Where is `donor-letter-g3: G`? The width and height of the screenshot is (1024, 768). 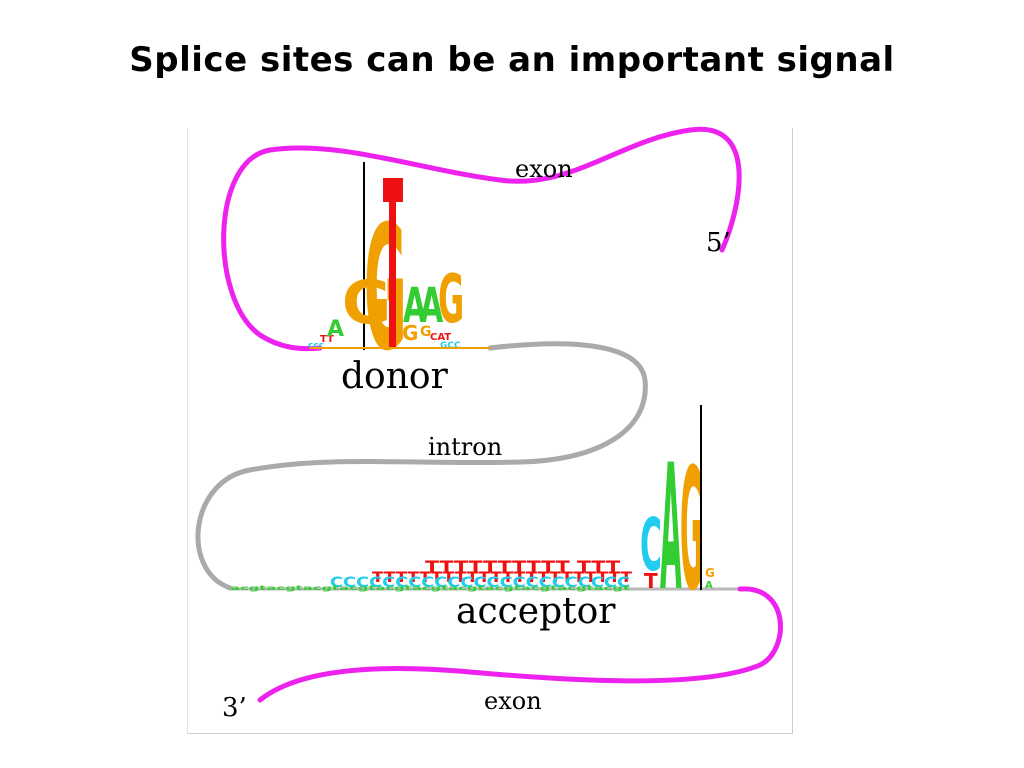 donor-letter-g3: G is located at coordinates (451, 300).